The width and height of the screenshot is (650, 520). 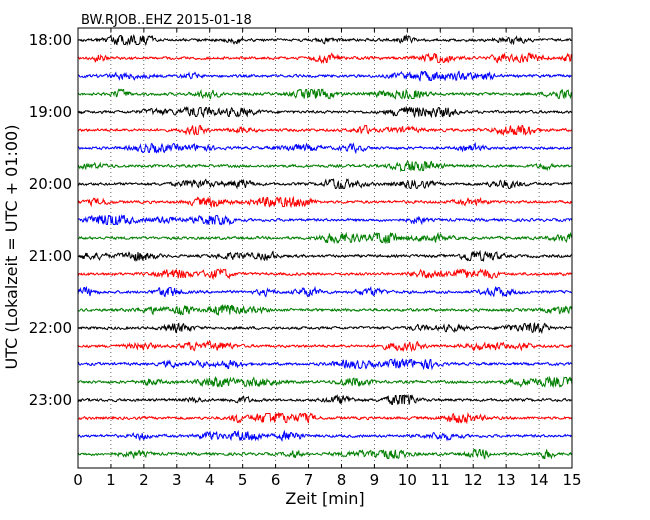 What do you see at coordinates (11, 247) in the screenshot?
I see `y-axis-label: UTC (Lokalzeit = UTC + 01:00)` at bounding box center [11, 247].